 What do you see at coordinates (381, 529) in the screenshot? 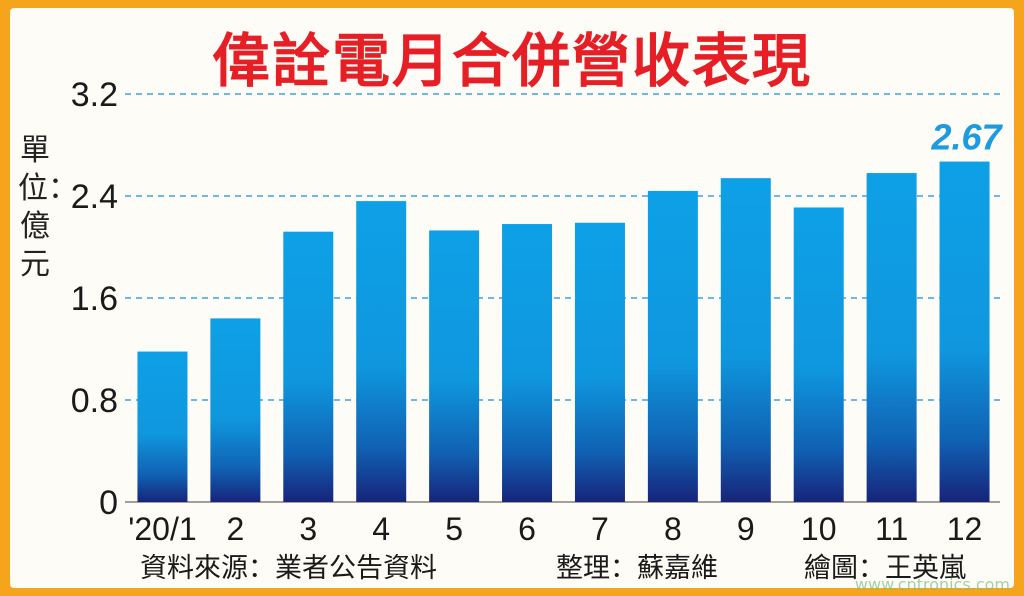
I see `x-tick-label: 4` at bounding box center [381, 529].